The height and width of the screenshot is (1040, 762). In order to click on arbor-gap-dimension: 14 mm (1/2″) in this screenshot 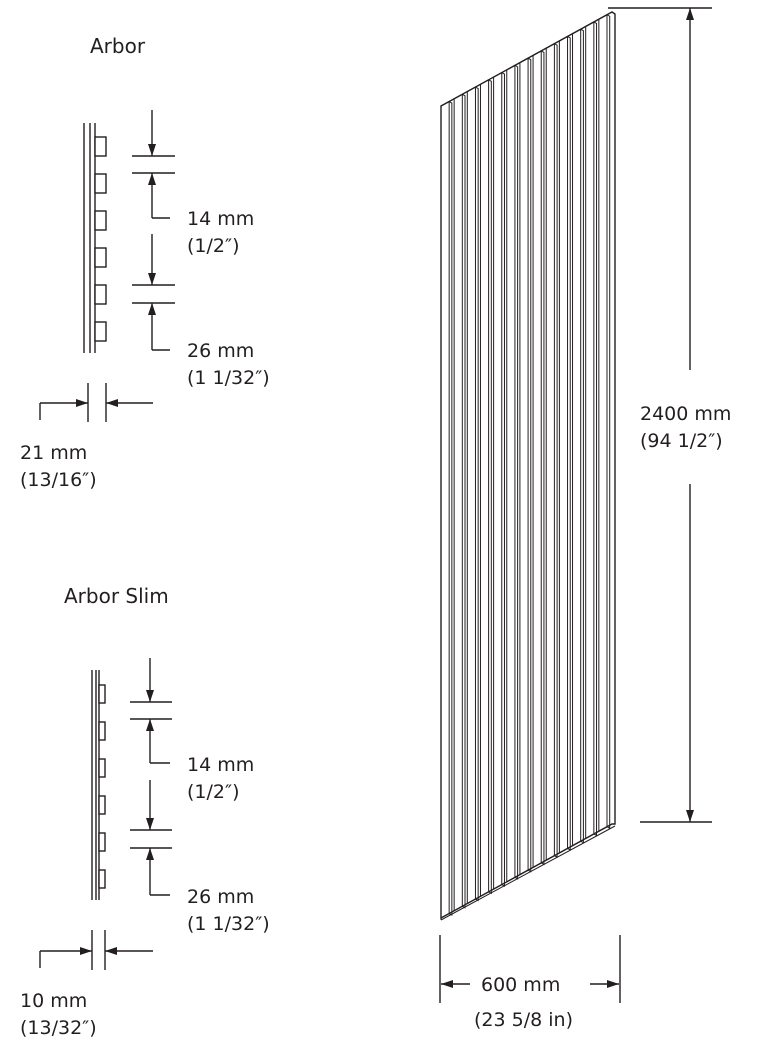, I will do `click(193, 183)`.